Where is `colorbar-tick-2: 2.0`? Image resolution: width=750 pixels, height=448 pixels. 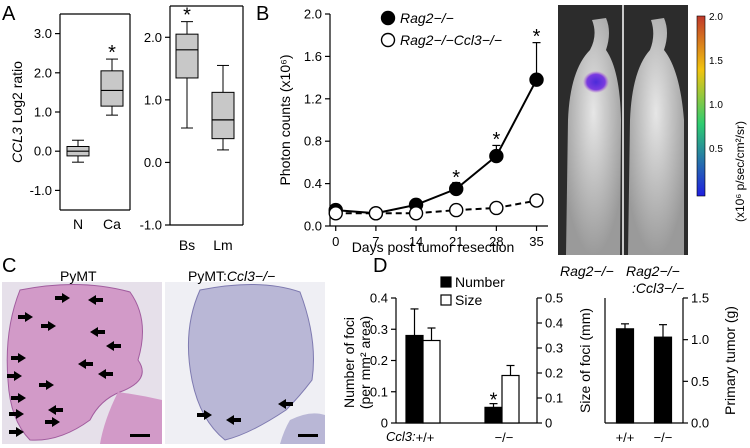
colorbar-tick-2: 2.0 is located at coordinates (716, 17).